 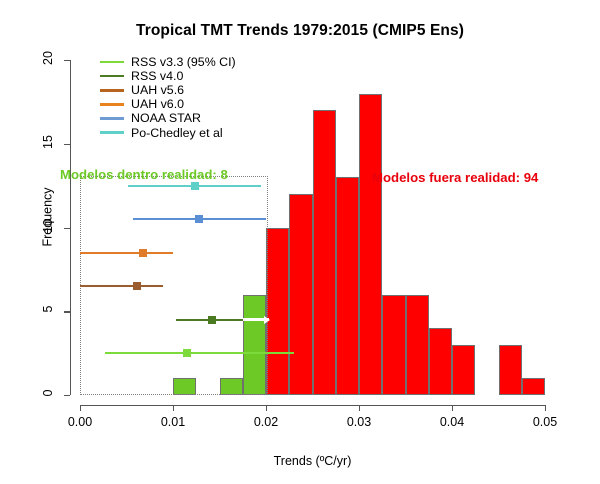 What do you see at coordinates (158, 104) in the screenshot?
I see `legend-item-label: UAH v6.0` at bounding box center [158, 104].